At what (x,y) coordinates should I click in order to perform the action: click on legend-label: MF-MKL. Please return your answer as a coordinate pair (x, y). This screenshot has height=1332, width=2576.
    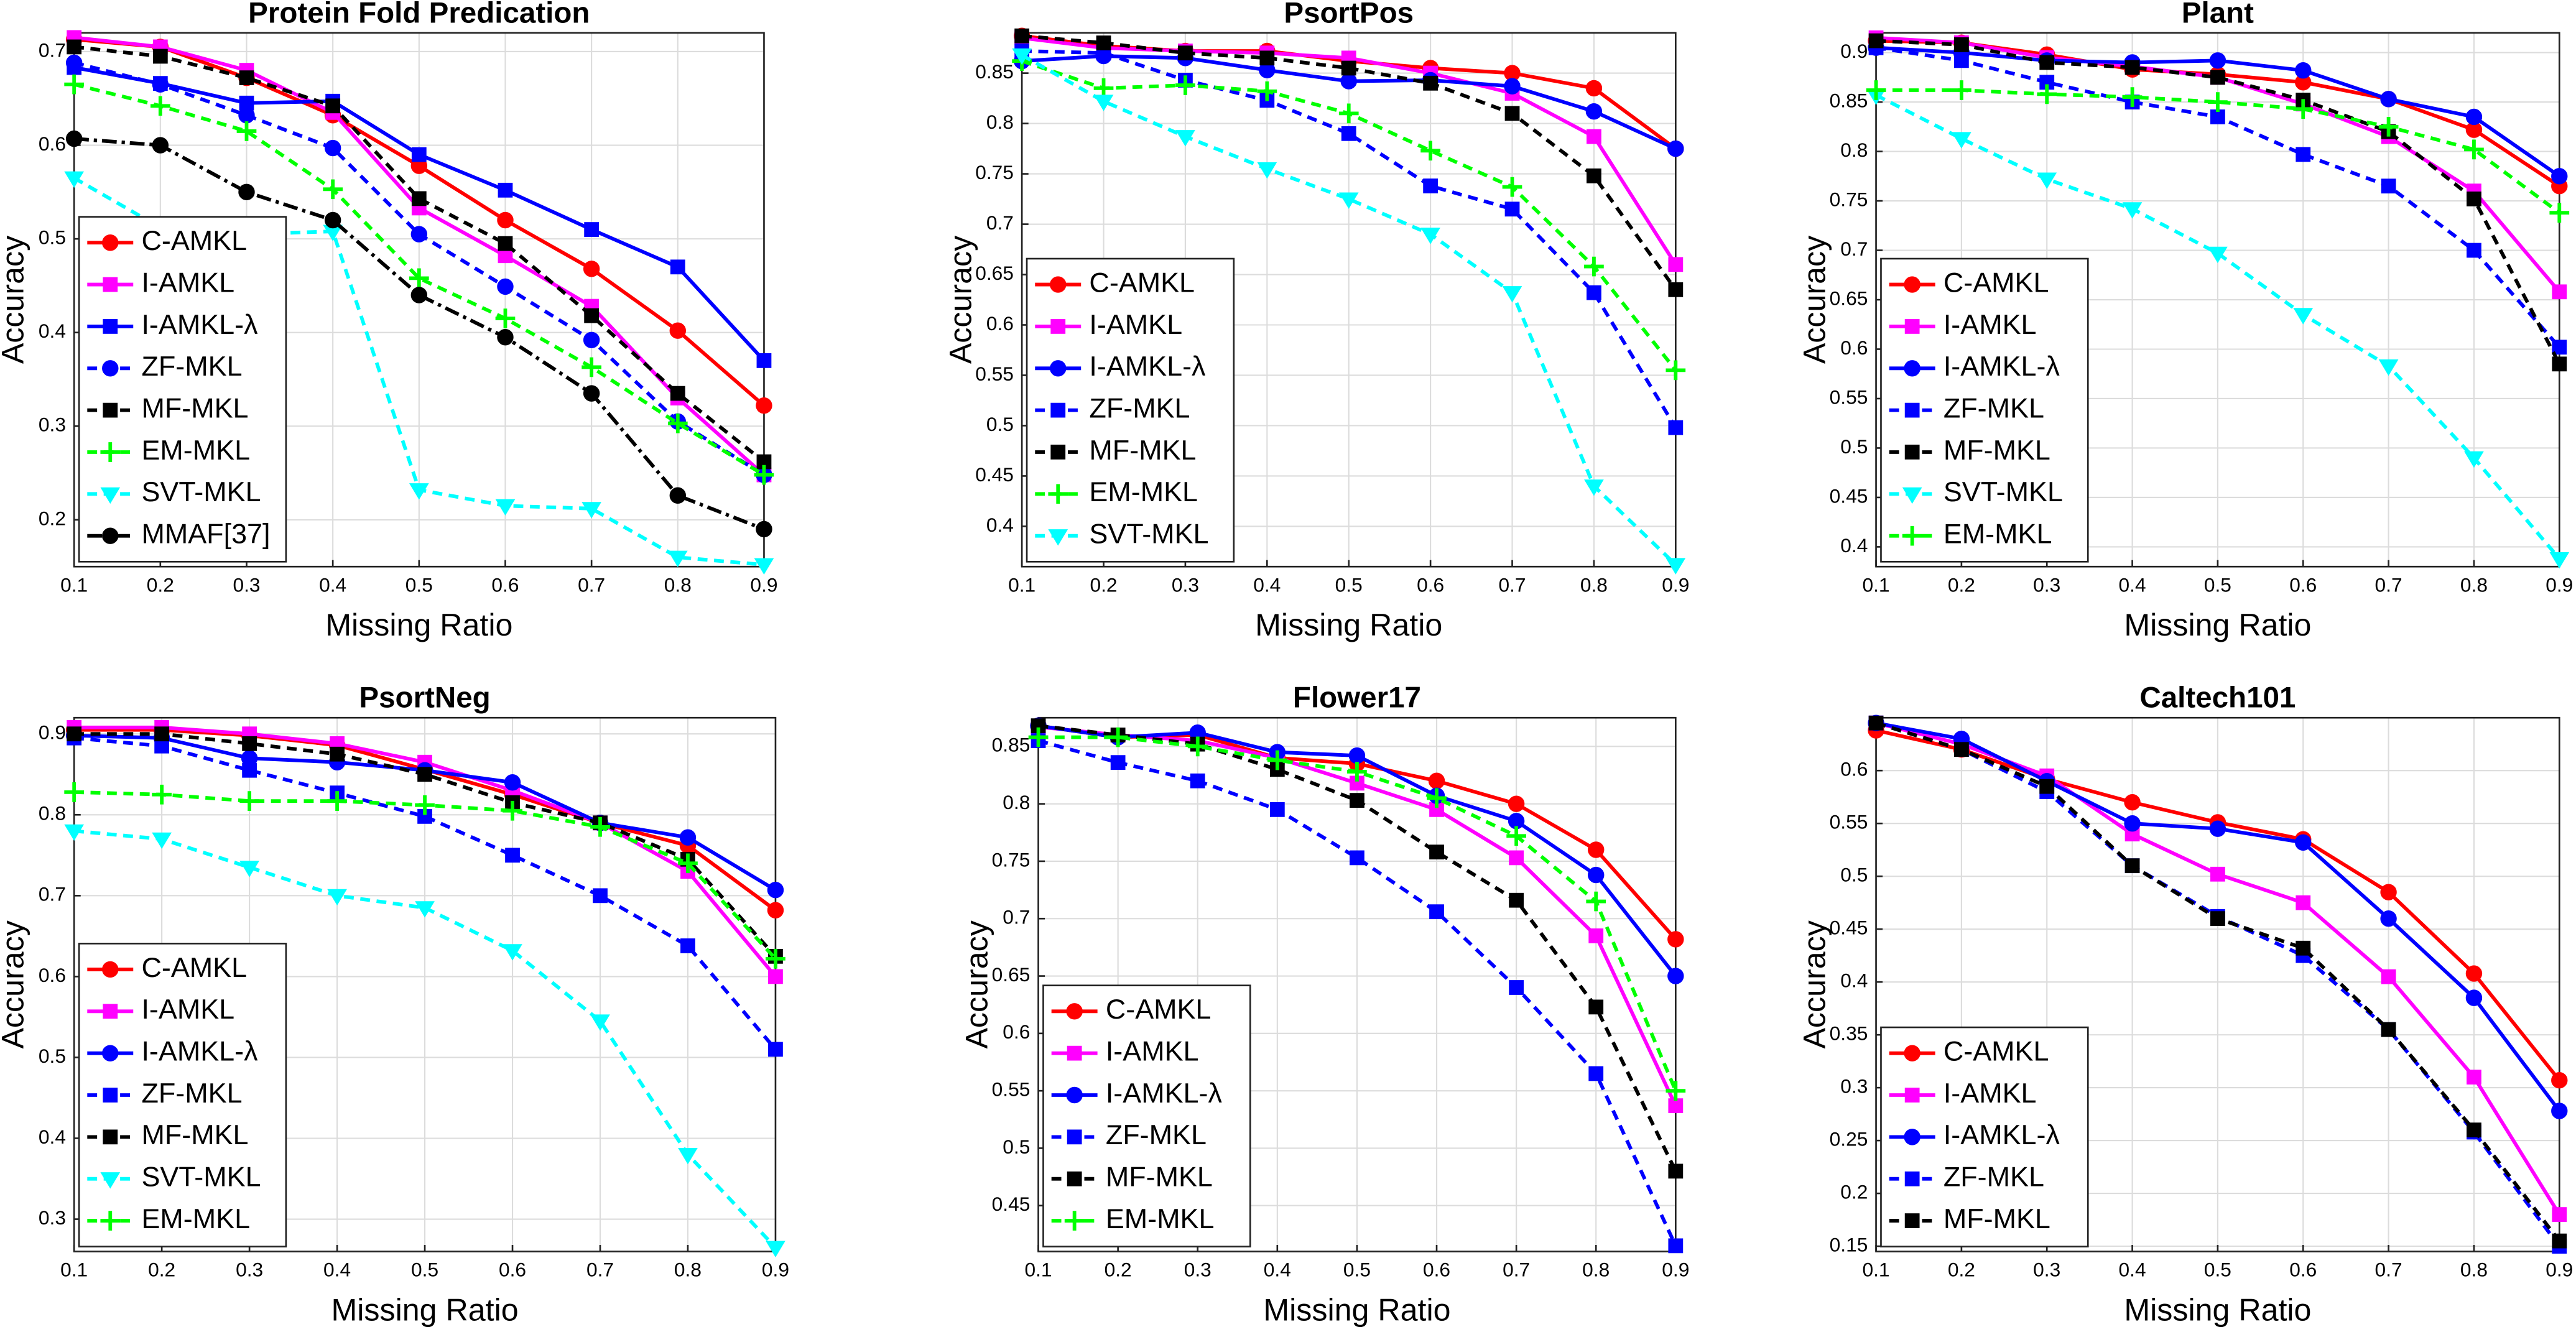
    Looking at the image, I should click on (1997, 1218).